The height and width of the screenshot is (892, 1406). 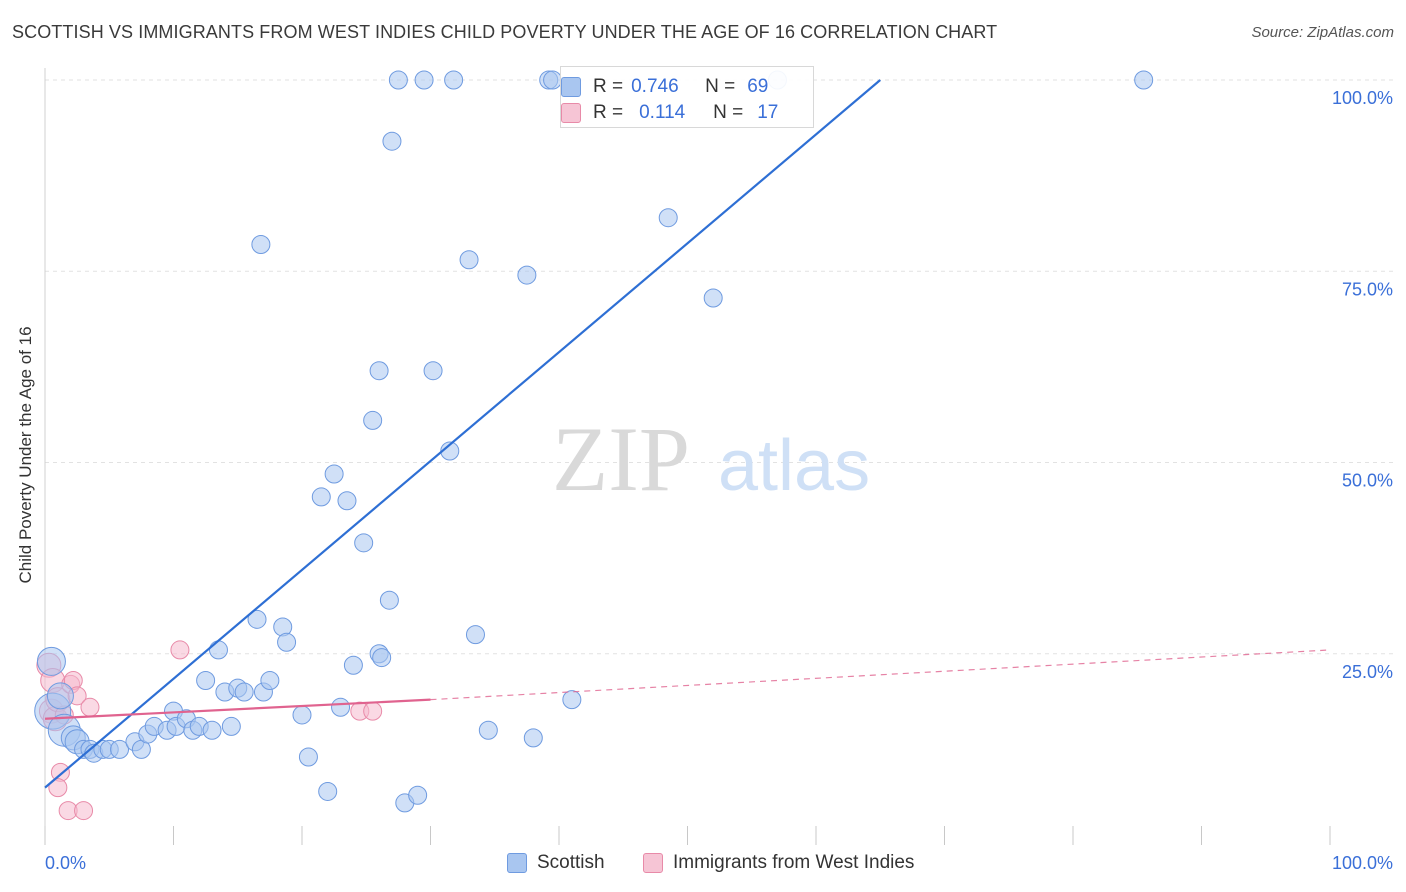 What do you see at coordinates (1367, 672) in the screenshot?
I see `y-tick-label: 25.0%` at bounding box center [1367, 672].